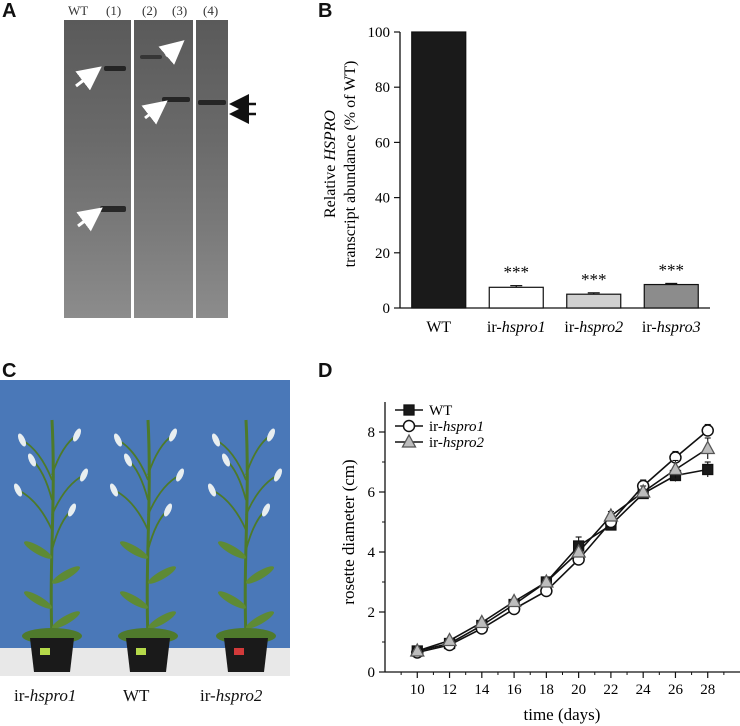 The width and height of the screenshot is (740, 726). I want to click on plant-label-ir-hspro2: ir-hspro2, so click(231, 695).